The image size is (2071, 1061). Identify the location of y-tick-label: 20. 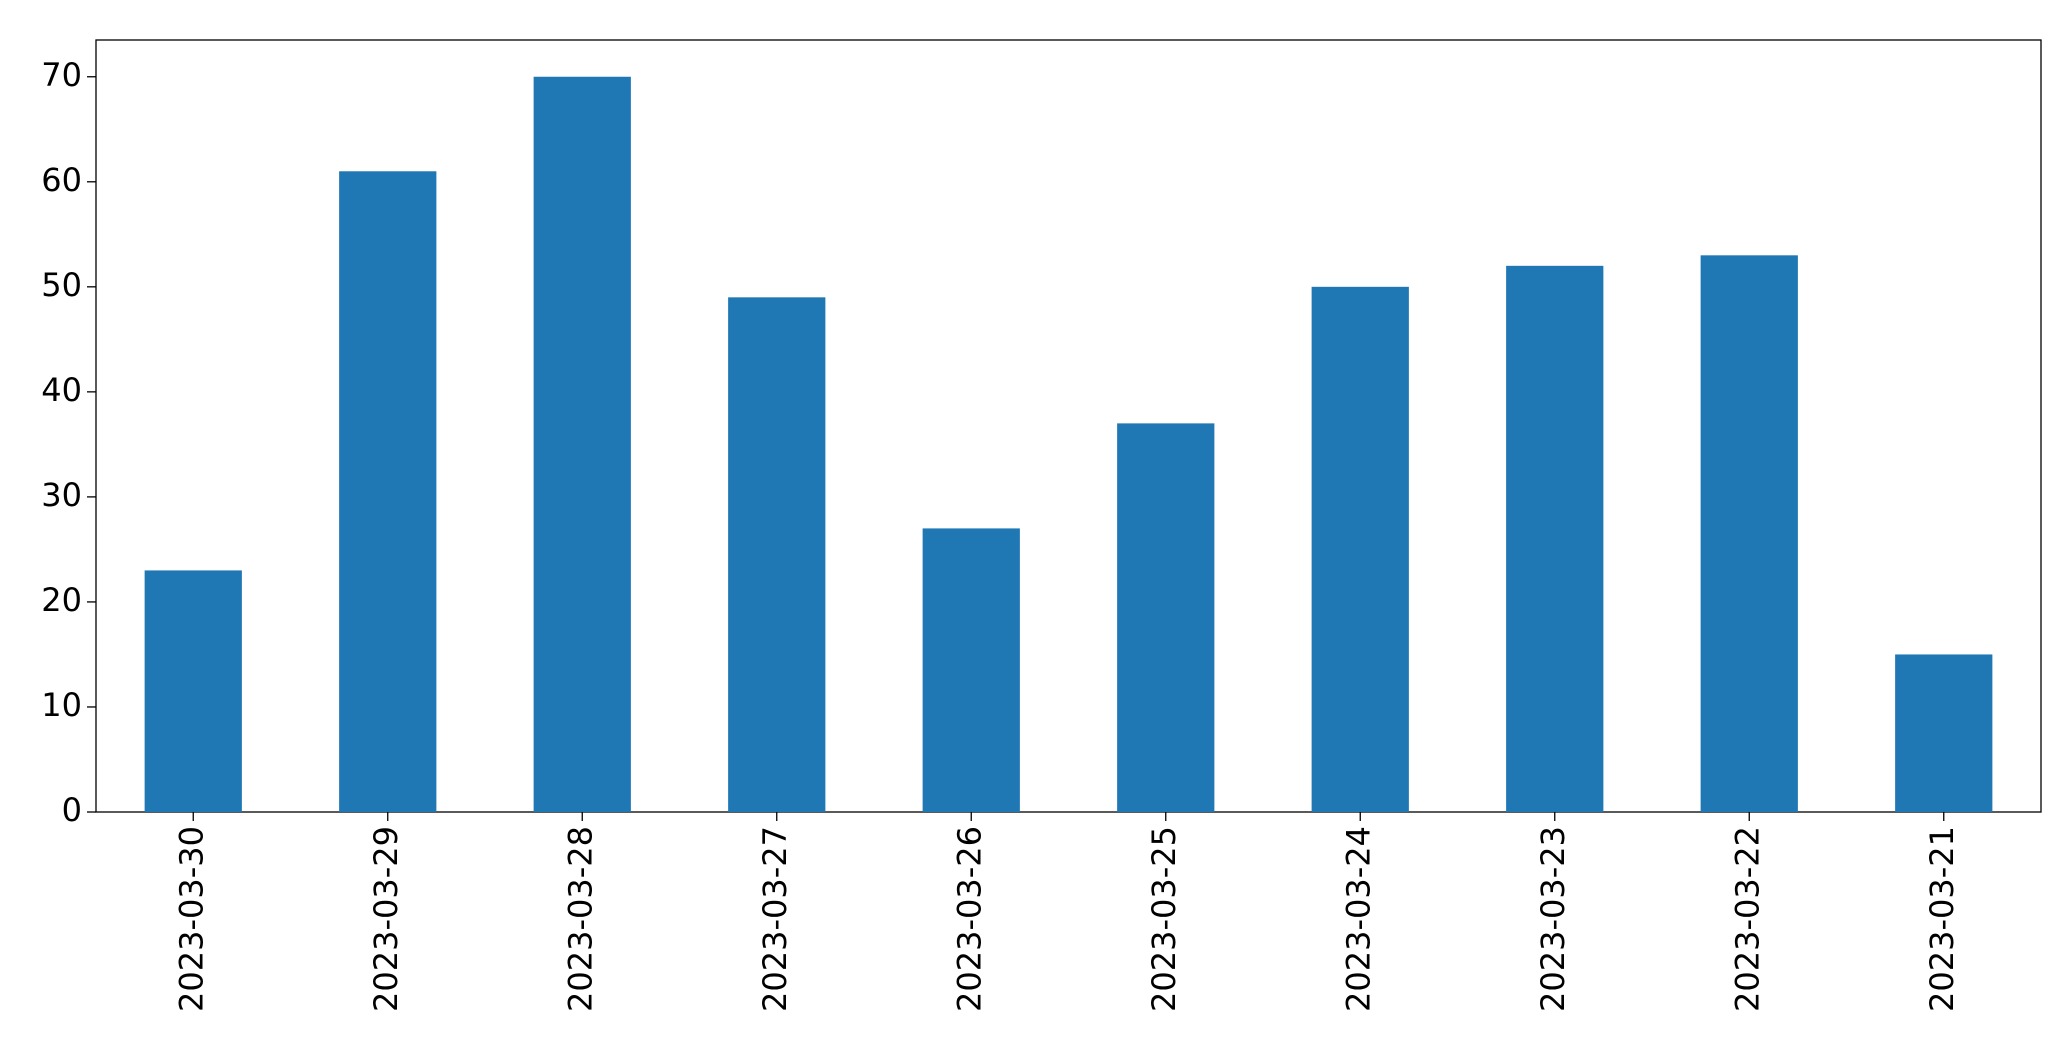
(61, 600).